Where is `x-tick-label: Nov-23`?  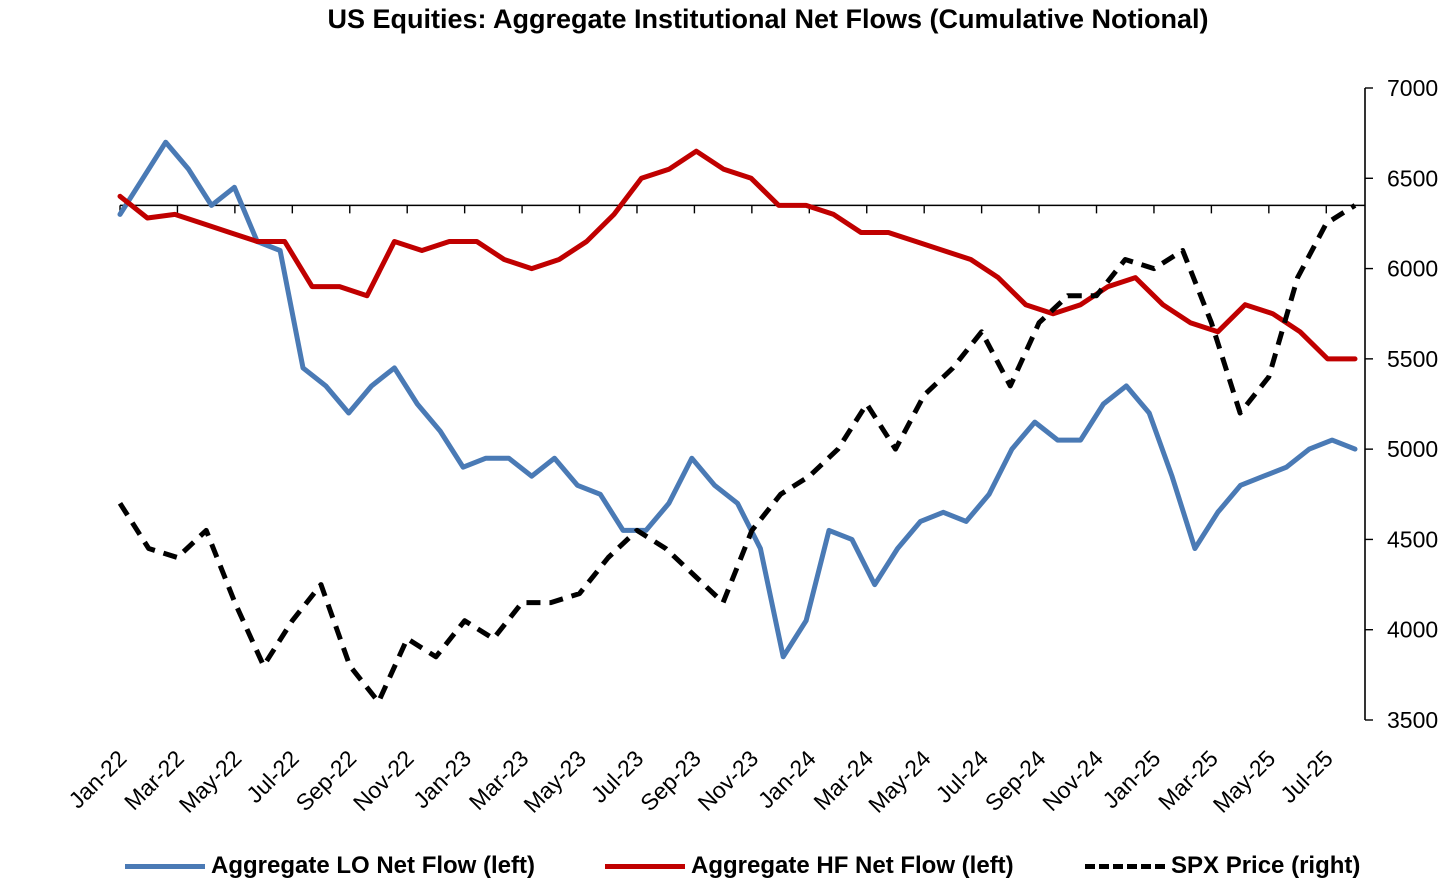
x-tick-label: Nov-23 is located at coordinates (728, 780).